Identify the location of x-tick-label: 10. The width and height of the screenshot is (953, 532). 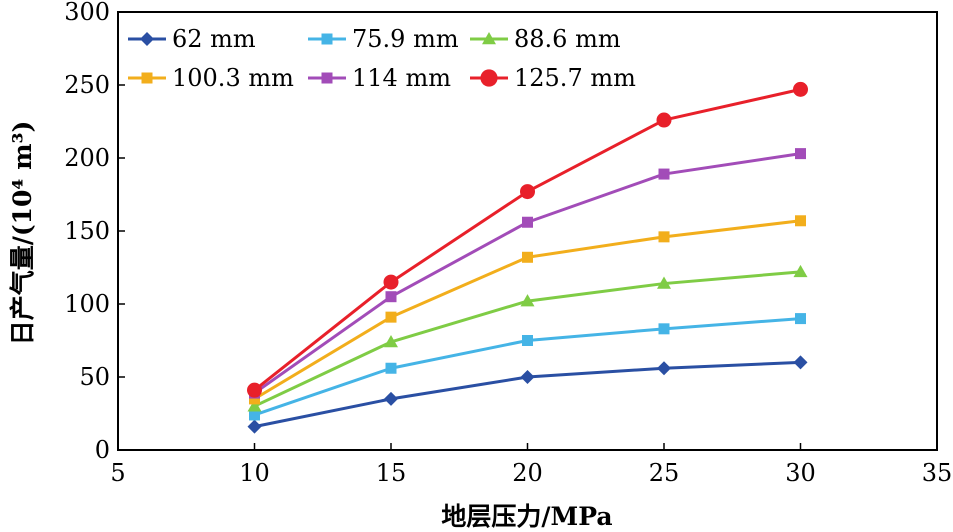
(254, 473).